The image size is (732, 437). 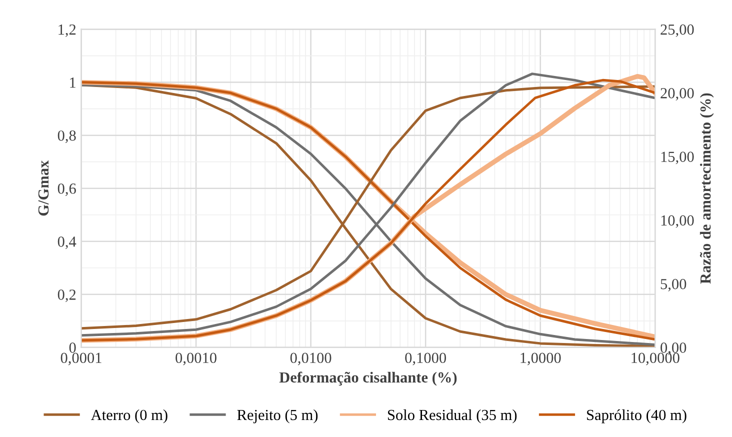 What do you see at coordinates (673, 349) in the screenshot?
I see `y2-tick-label: 0,00` at bounding box center [673, 349].